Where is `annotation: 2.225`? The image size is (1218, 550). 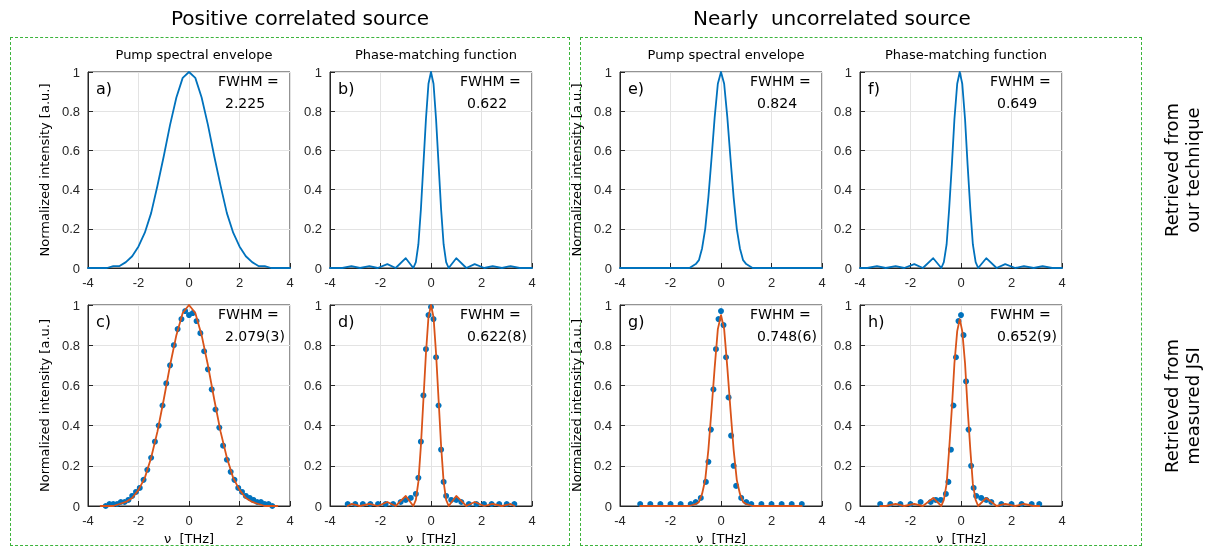 annotation: 2.225 is located at coordinates (245, 103).